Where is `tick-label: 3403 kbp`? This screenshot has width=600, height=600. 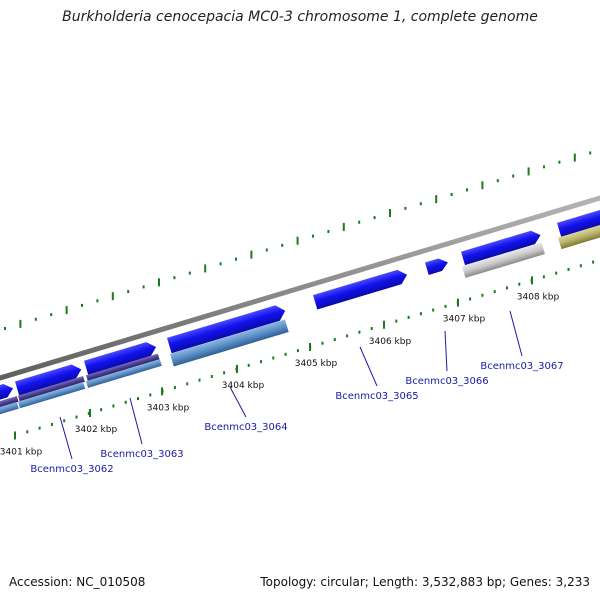
tick-label: 3403 kbp is located at coordinates (168, 408).